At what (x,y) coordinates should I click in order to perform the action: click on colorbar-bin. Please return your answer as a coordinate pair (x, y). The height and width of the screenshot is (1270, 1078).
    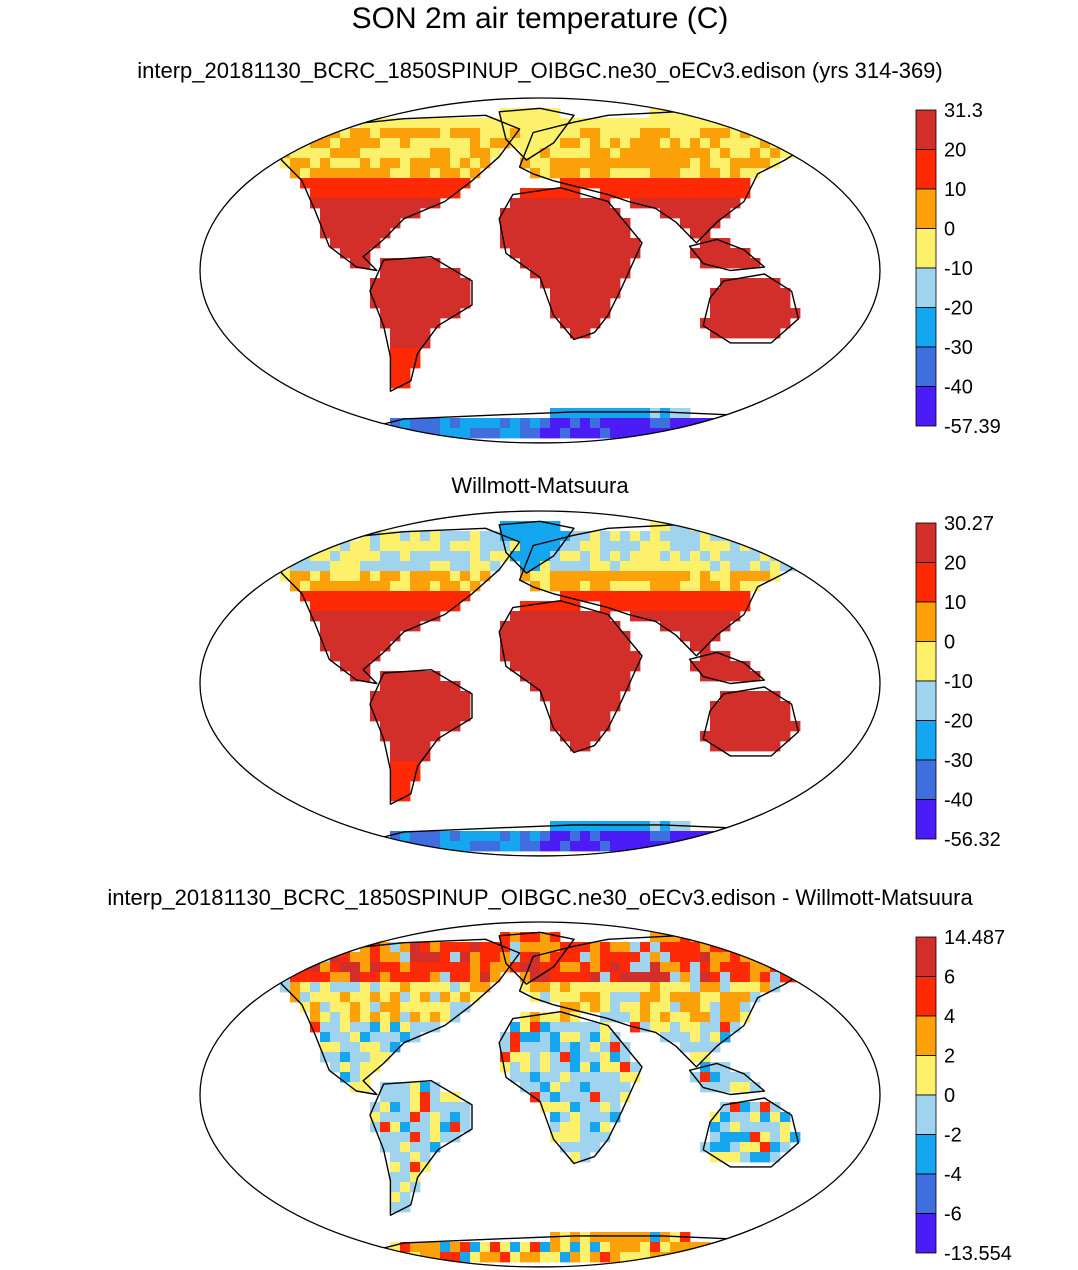
    Looking at the image, I should click on (926, 248).